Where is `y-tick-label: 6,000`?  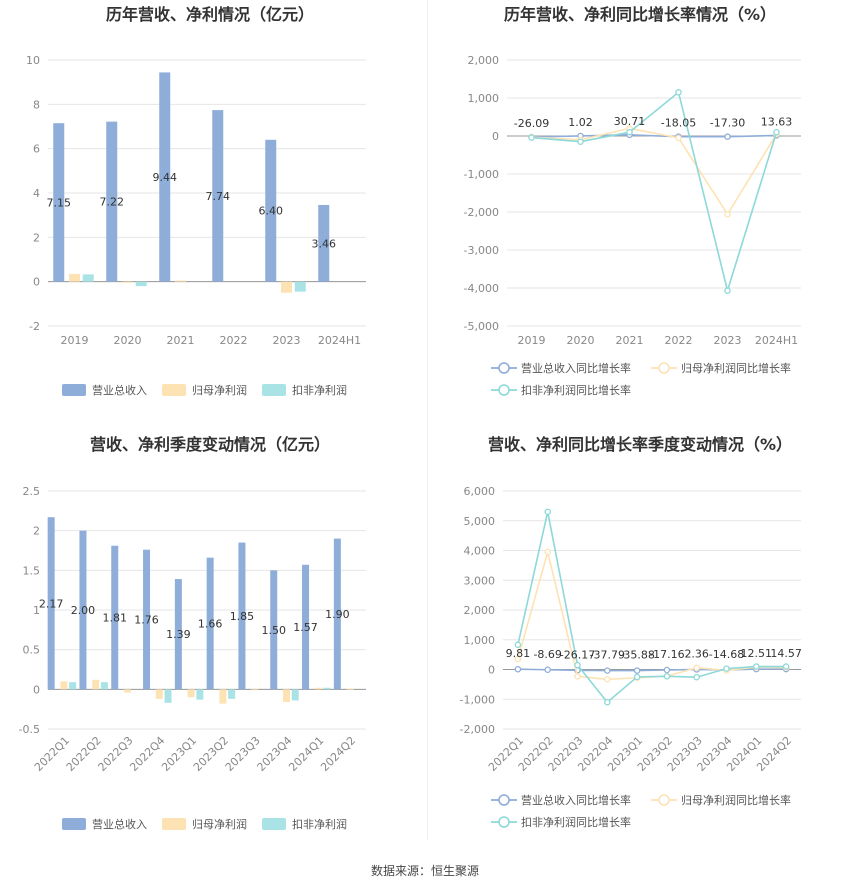
y-tick-label: 6,000 is located at coordinates (480, 491).